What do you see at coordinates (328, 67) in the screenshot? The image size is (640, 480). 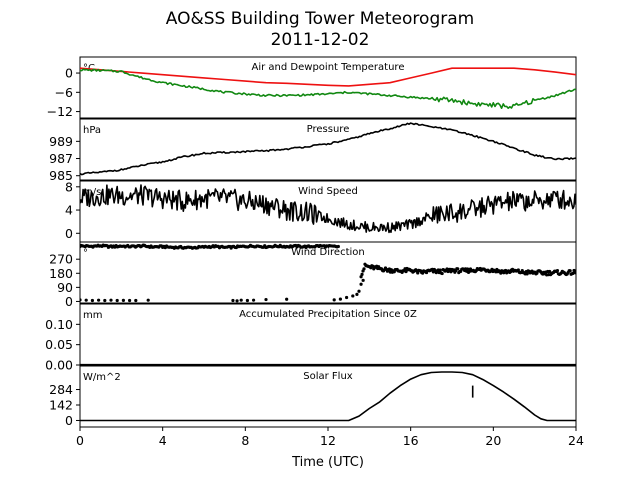 I see `panel-title: Air and Dewpoint Temperature` at bounding box center [328, 67].